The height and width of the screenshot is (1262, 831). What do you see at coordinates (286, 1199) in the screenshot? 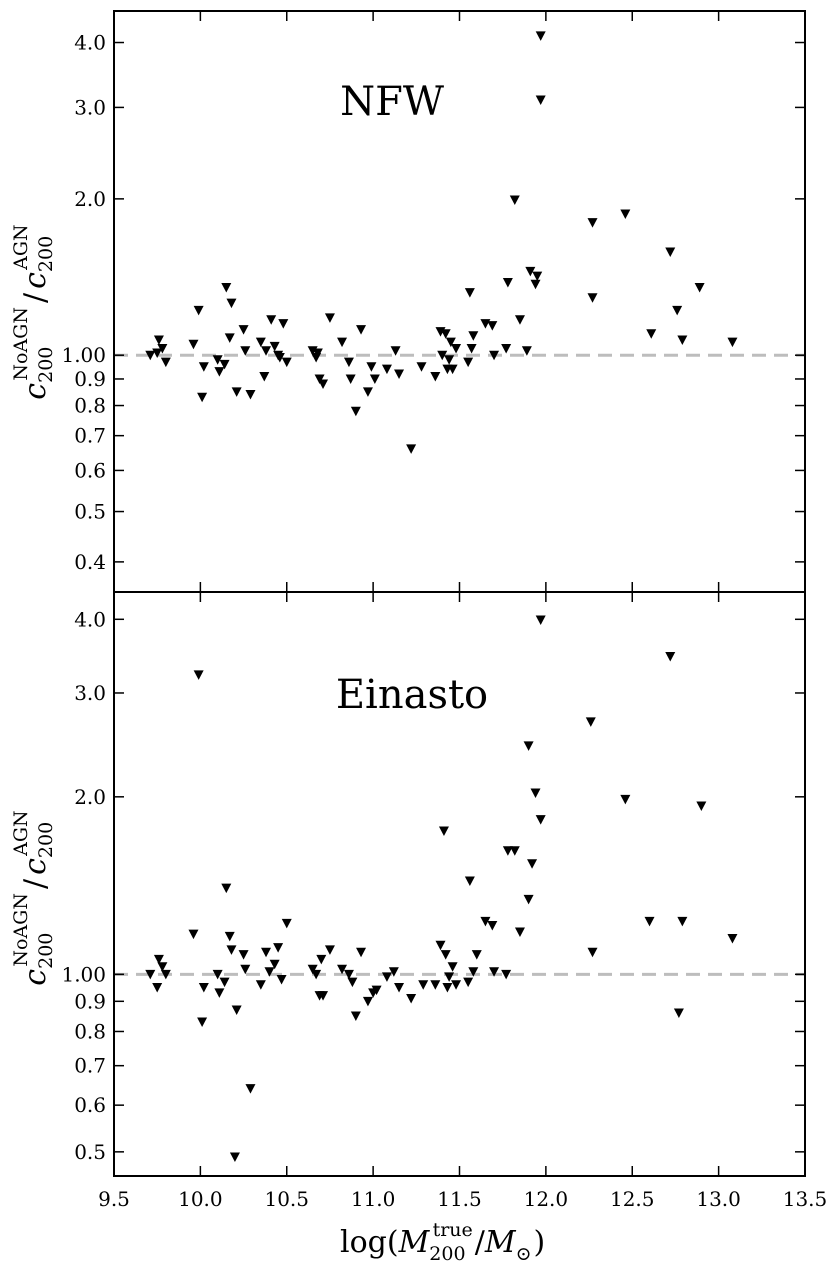
I see `x-tick-label: 10.5` at bounding box center [286, 1199].